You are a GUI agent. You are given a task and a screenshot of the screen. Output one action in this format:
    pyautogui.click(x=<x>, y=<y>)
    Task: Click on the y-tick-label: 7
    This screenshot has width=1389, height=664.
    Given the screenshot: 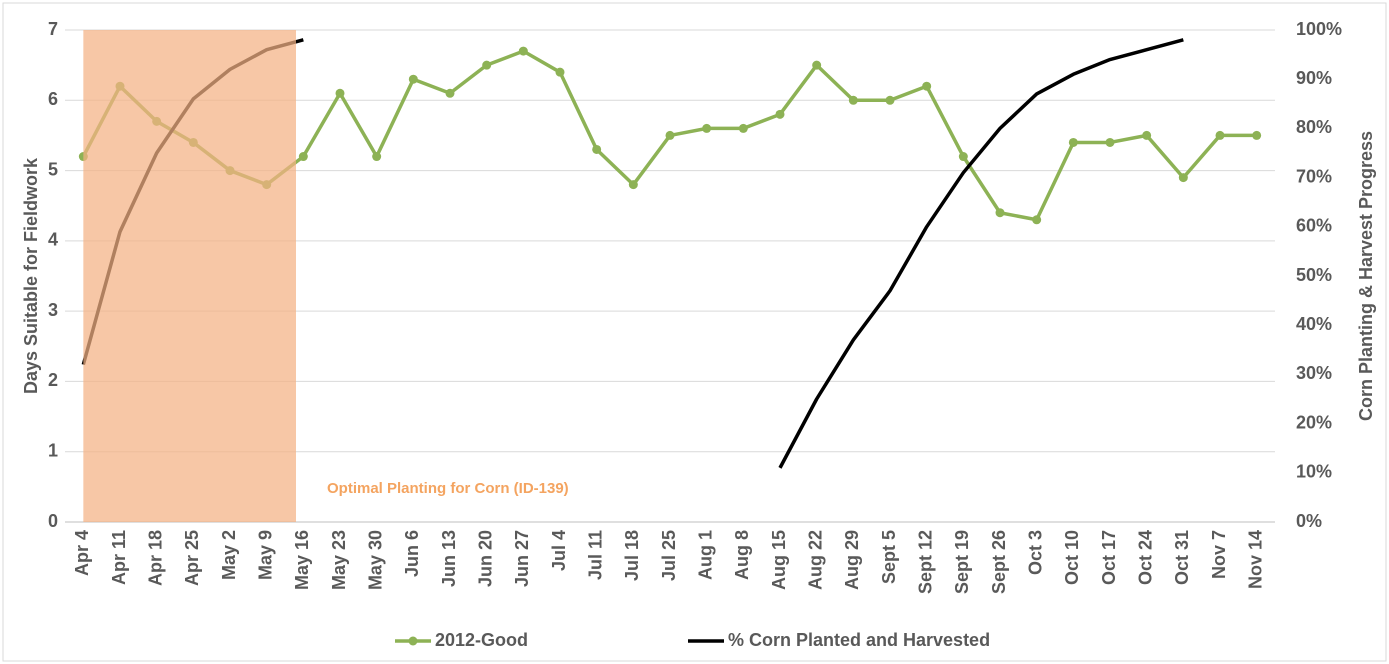 What is the action you would take?
    pyautogui.click(x=53, y=29)
    